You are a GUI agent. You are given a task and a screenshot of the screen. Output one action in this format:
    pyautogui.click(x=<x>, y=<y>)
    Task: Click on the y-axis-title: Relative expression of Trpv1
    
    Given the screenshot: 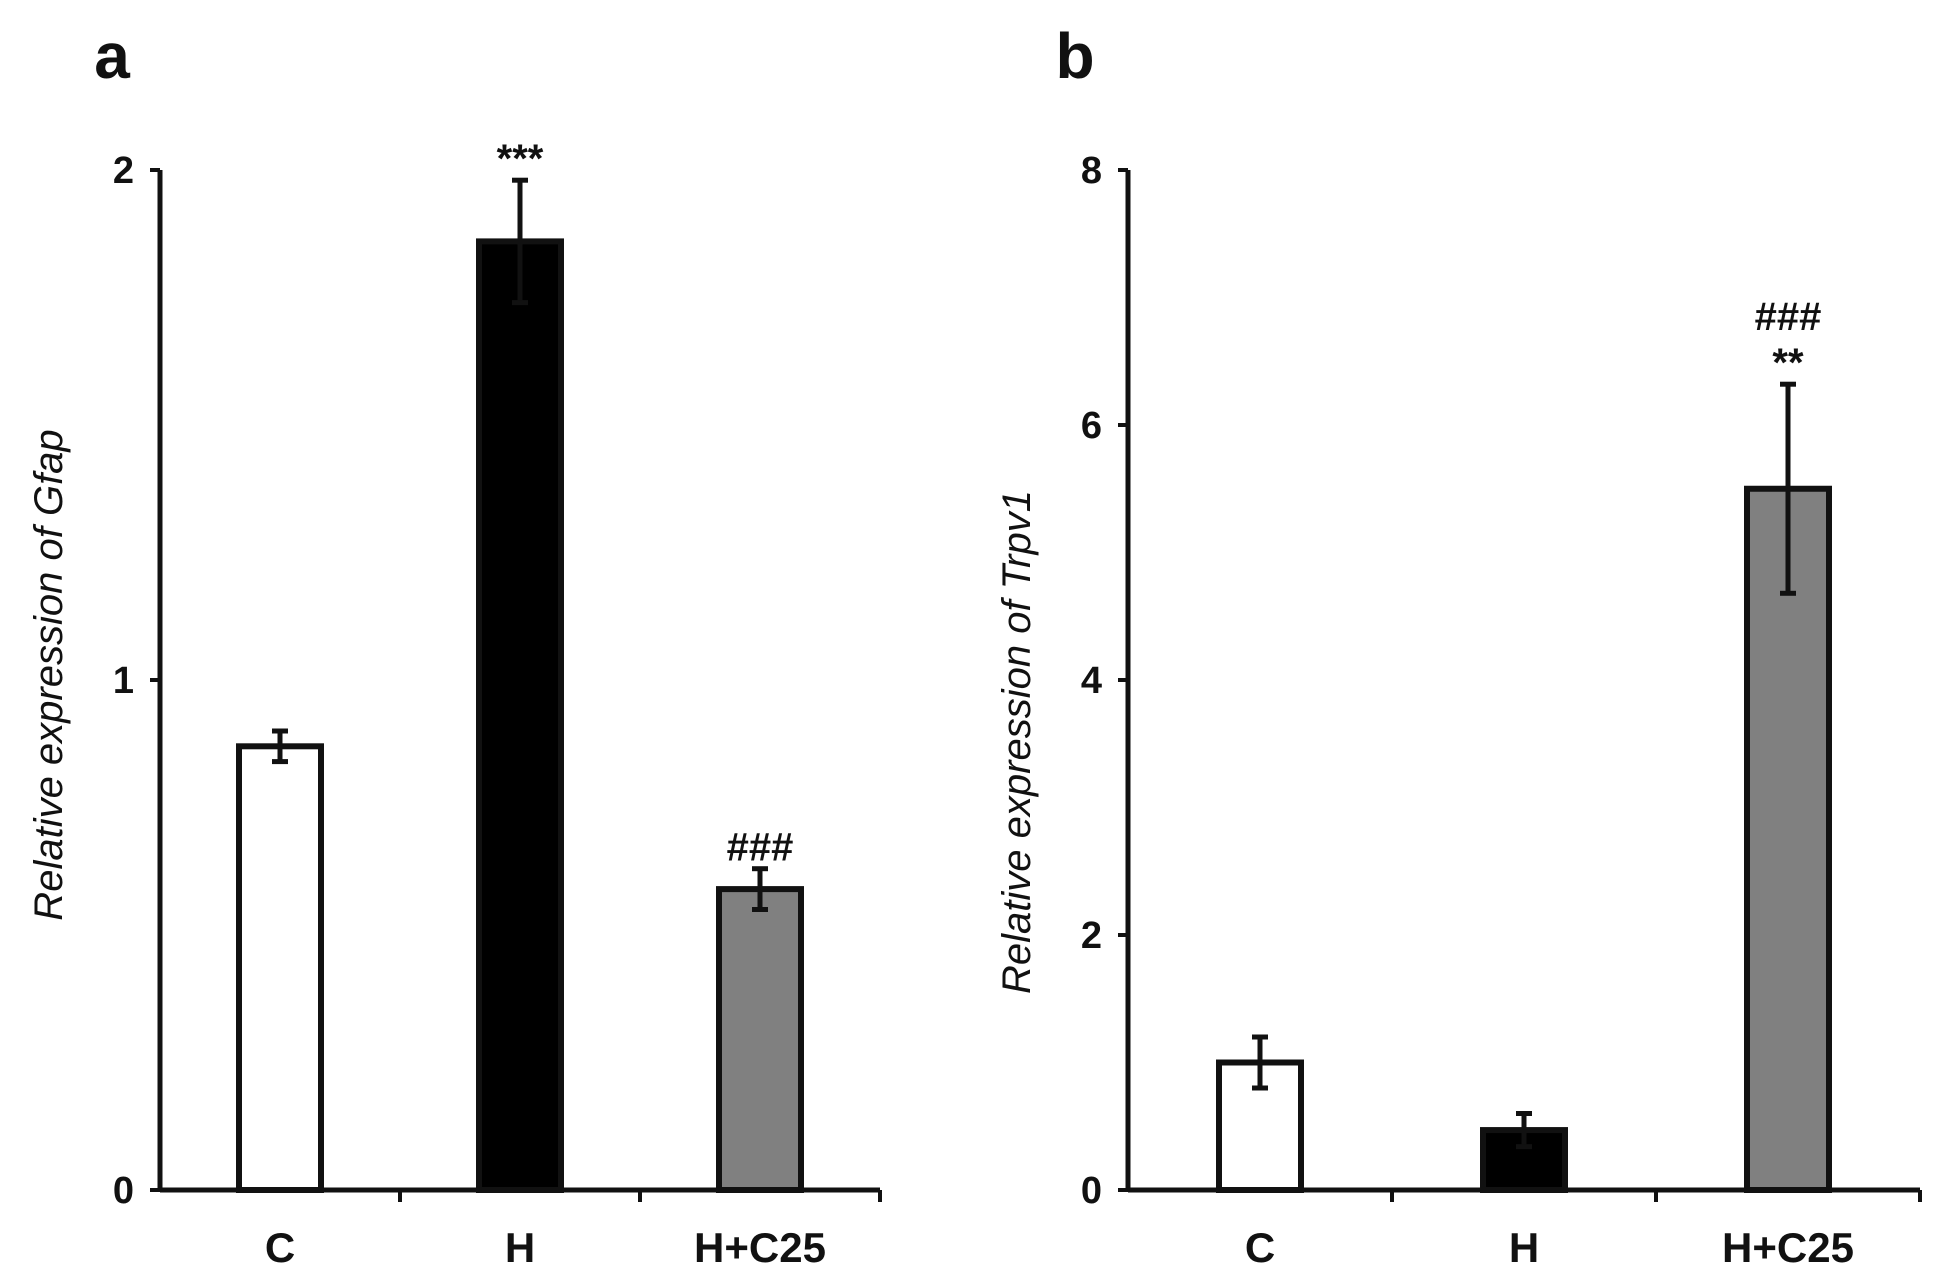 What is the action you would take?
    pyautogui.click(x=1017, y=742)
    